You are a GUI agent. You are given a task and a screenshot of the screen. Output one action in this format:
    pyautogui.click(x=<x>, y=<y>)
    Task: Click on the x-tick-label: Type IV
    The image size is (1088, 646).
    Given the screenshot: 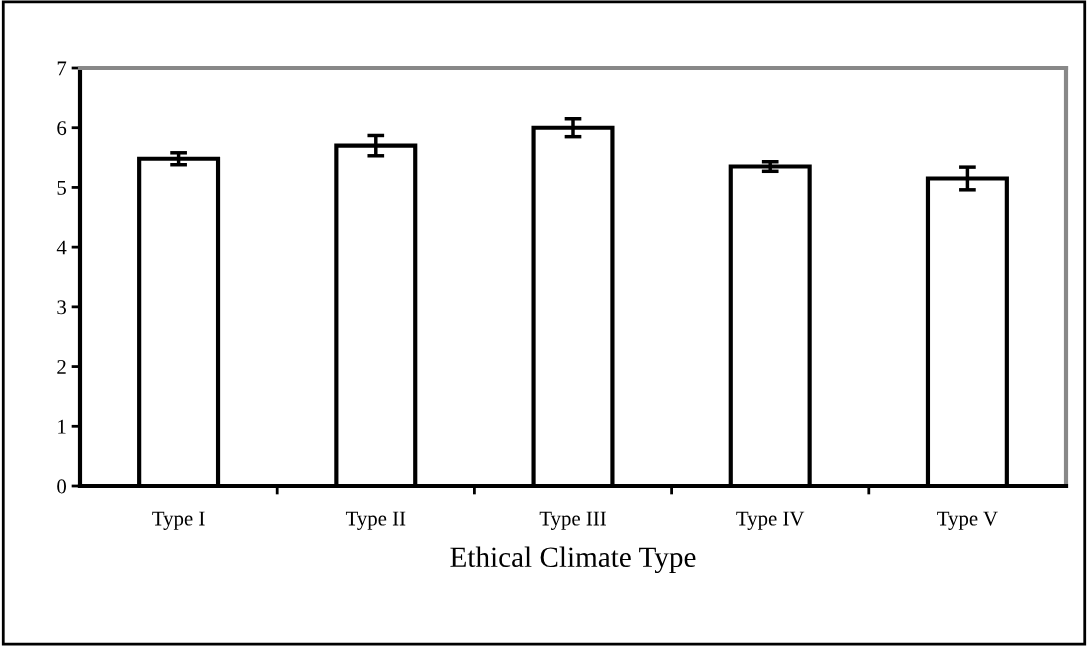 What is the action you would take?
    pyautogui.click(x=770, y=520)
    